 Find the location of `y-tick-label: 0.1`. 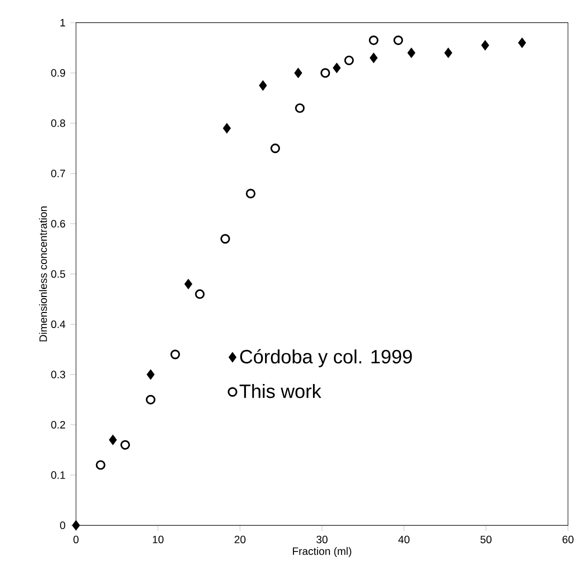

y-tick-label: 0.1 is located at coordinates (58, 475).